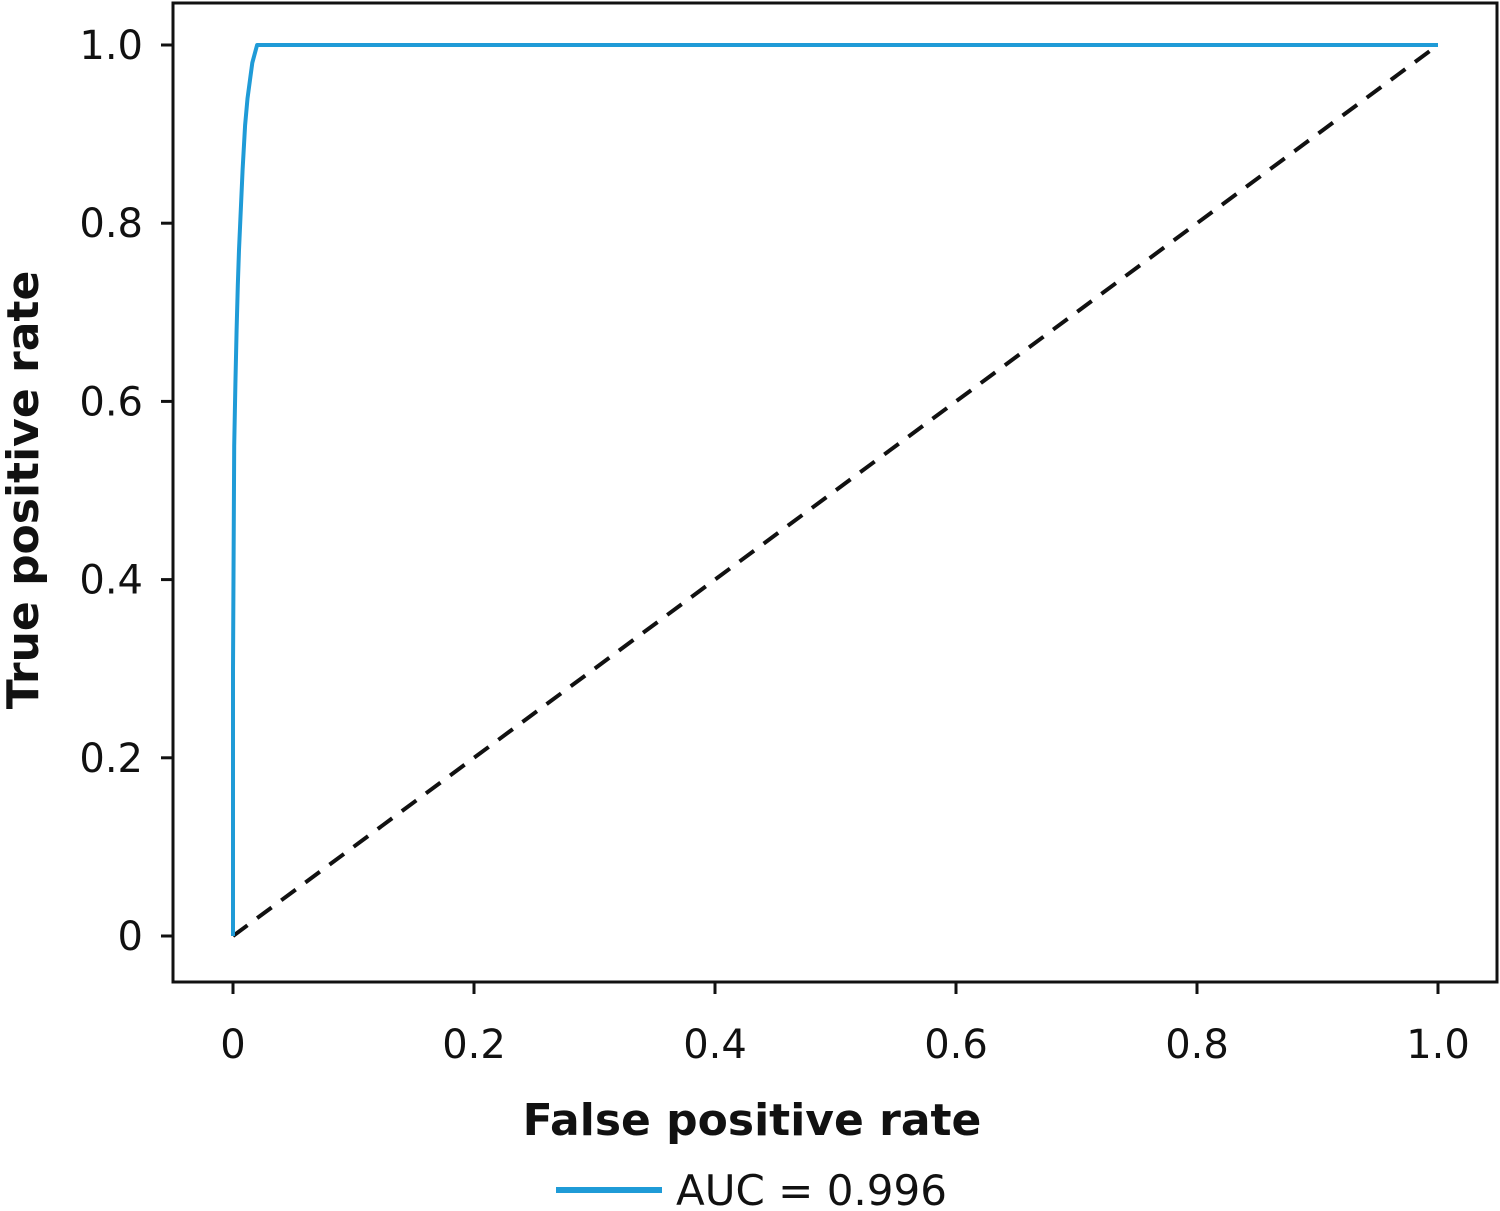  What do you see at coordinates (111, 224) in the screenshot?
I see `y-tick-label-4: 0.8` at bounding box center [111, 224].